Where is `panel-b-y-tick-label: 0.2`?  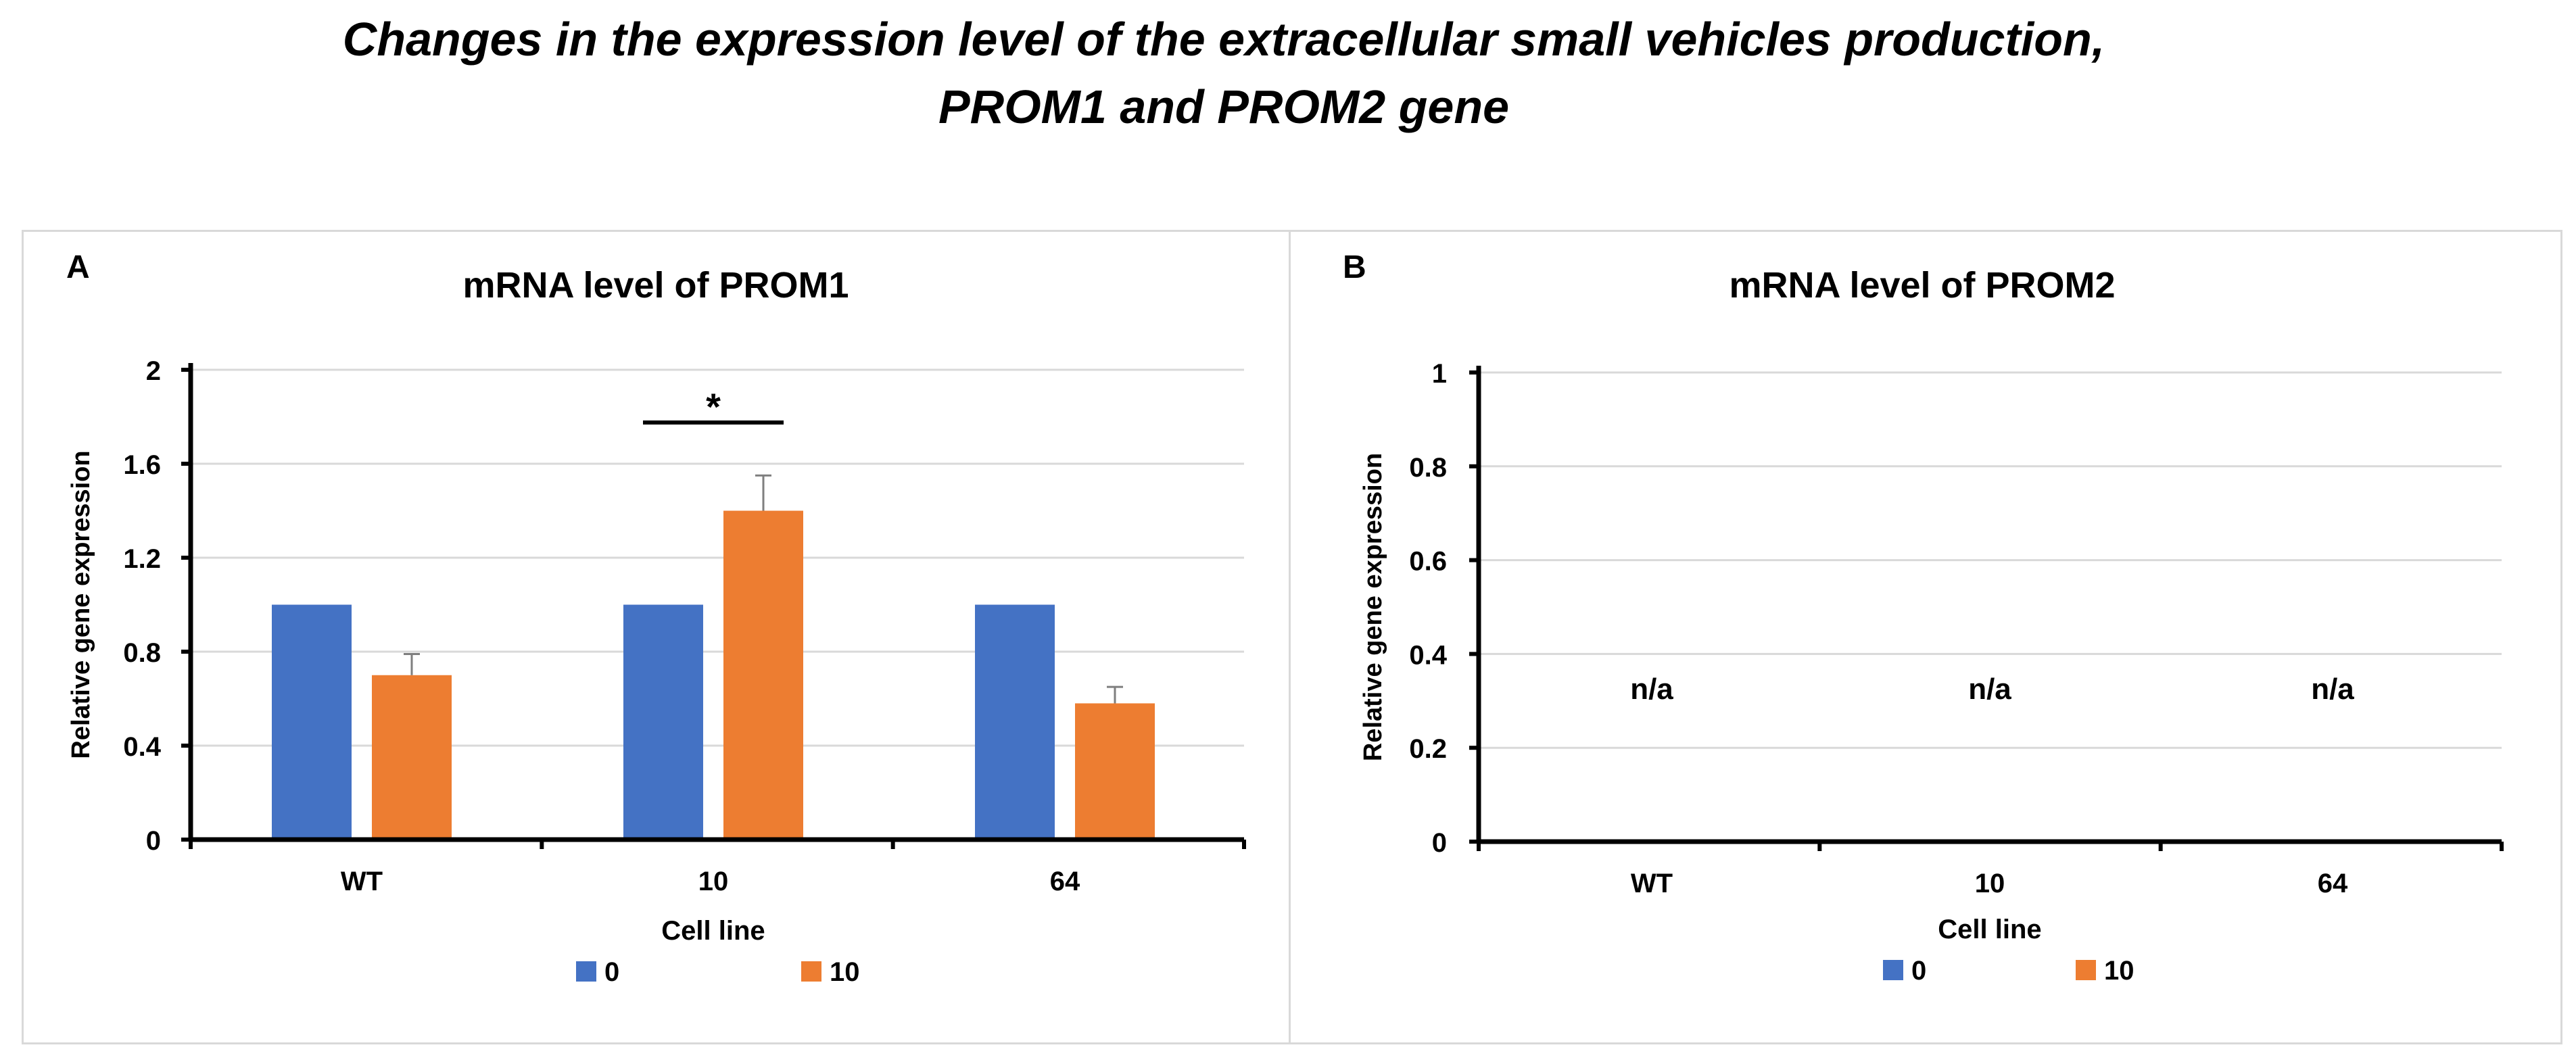
panel-b-y-tick-label: 0.2 is located at coordinates (1428, 749).